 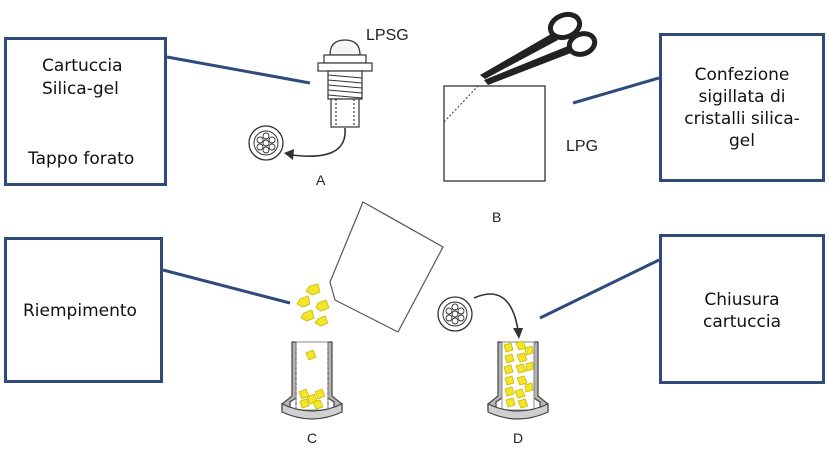 What do you see at coordinates (289, 154) in the screenshot?
I see `arrow-a-head` at bounding box center [289, 154].